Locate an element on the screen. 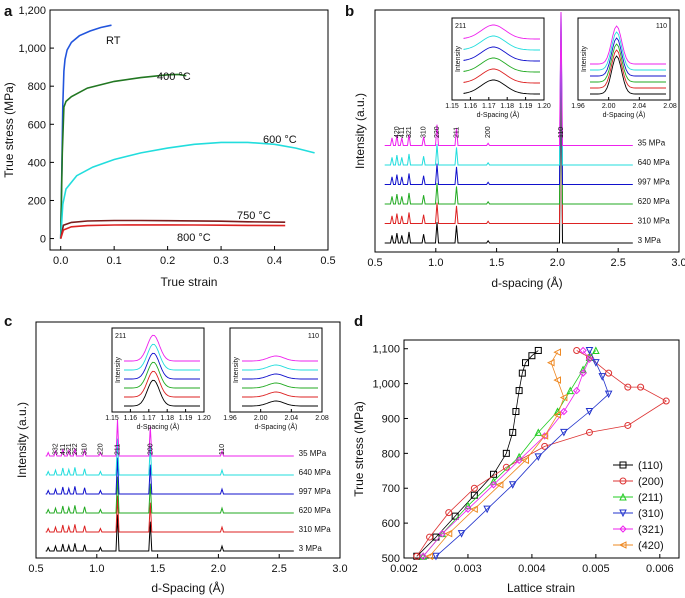  label-750c: 750 °C is located at coordinates (254, 216).